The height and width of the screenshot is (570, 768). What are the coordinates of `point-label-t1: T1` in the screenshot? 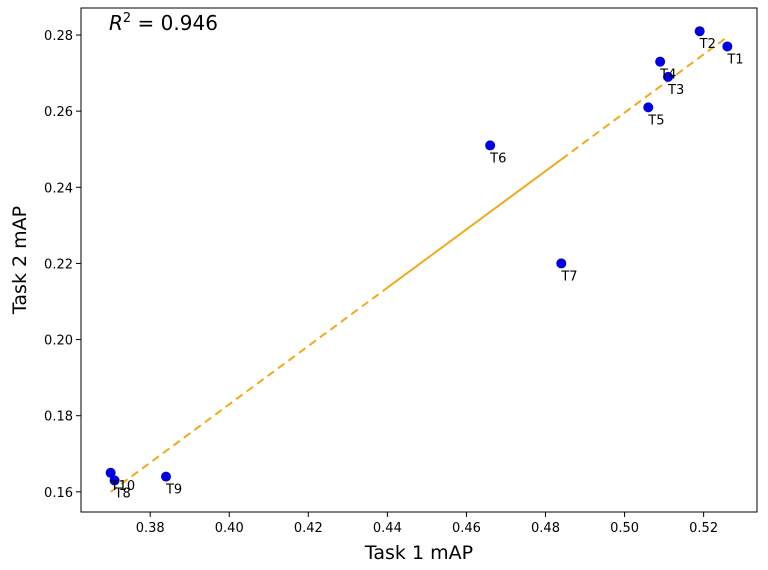 It's located at (734, 59).